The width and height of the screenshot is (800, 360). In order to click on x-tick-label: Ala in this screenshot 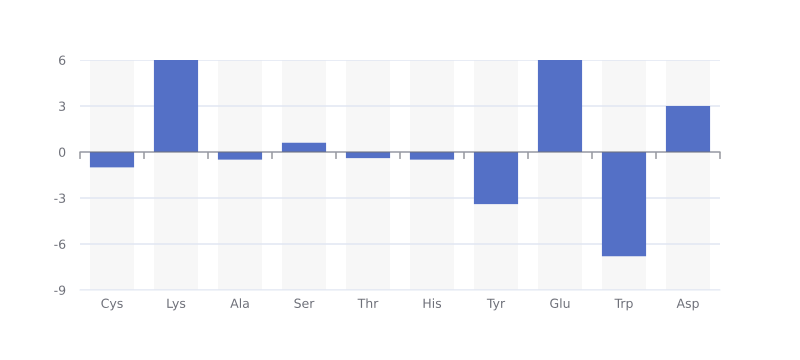, I will do `click(239, 303)`.